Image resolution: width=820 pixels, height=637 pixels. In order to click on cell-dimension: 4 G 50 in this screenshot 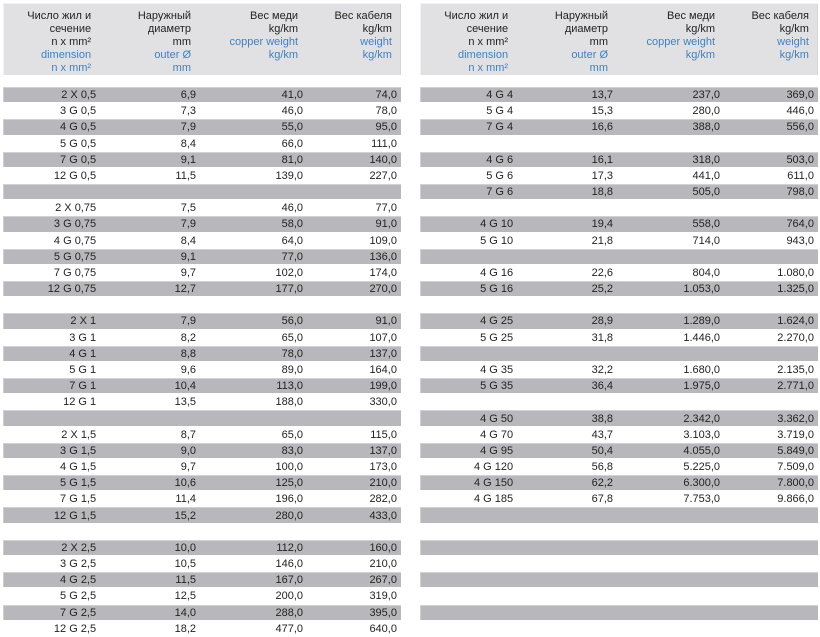, I will do `click(497, 418)`.